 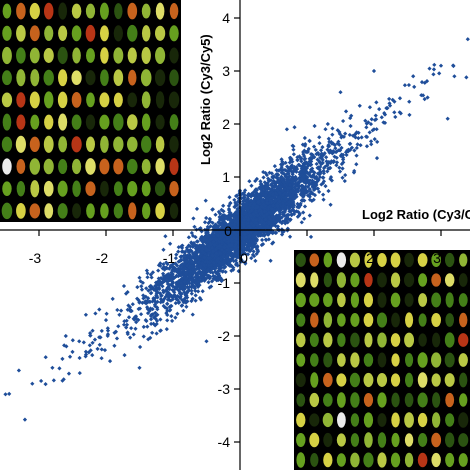 I want to click on x-axis-ticks: -3 -2 -1 2 3 0, so click(x=235, y=248).